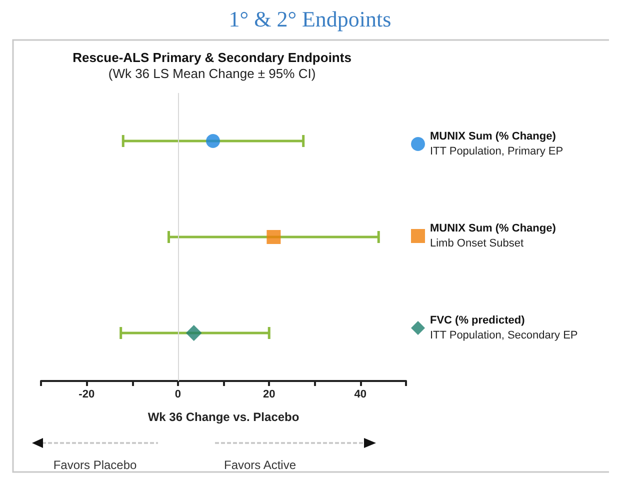  Describe the element at coordinates (493, 236) in the screenshot. I see `legend-label: MUNIX Sum (% Change) Limb Onset Subset` at that location.